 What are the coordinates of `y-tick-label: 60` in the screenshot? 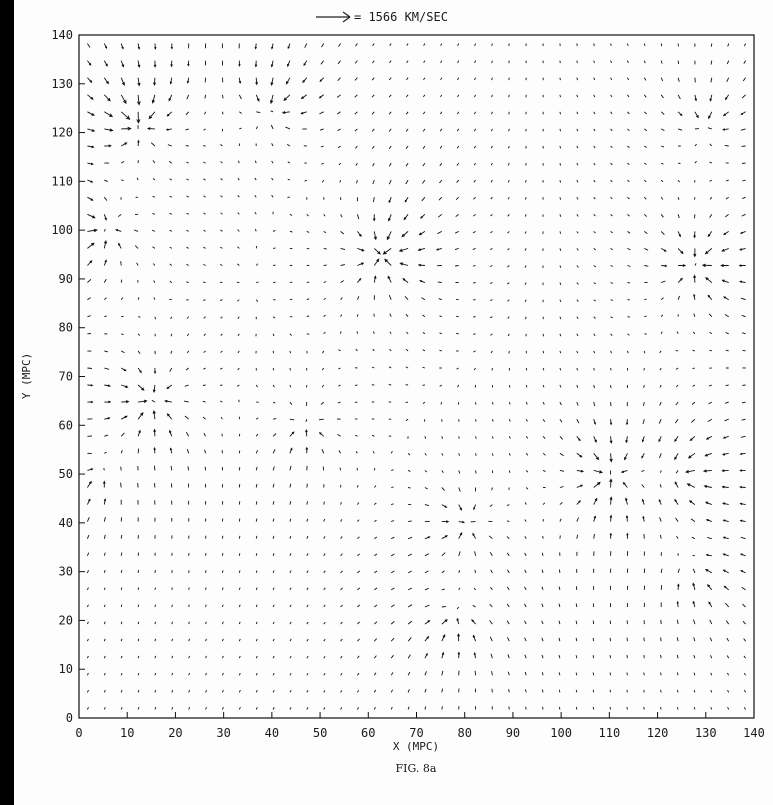 It's located at (66, 425).